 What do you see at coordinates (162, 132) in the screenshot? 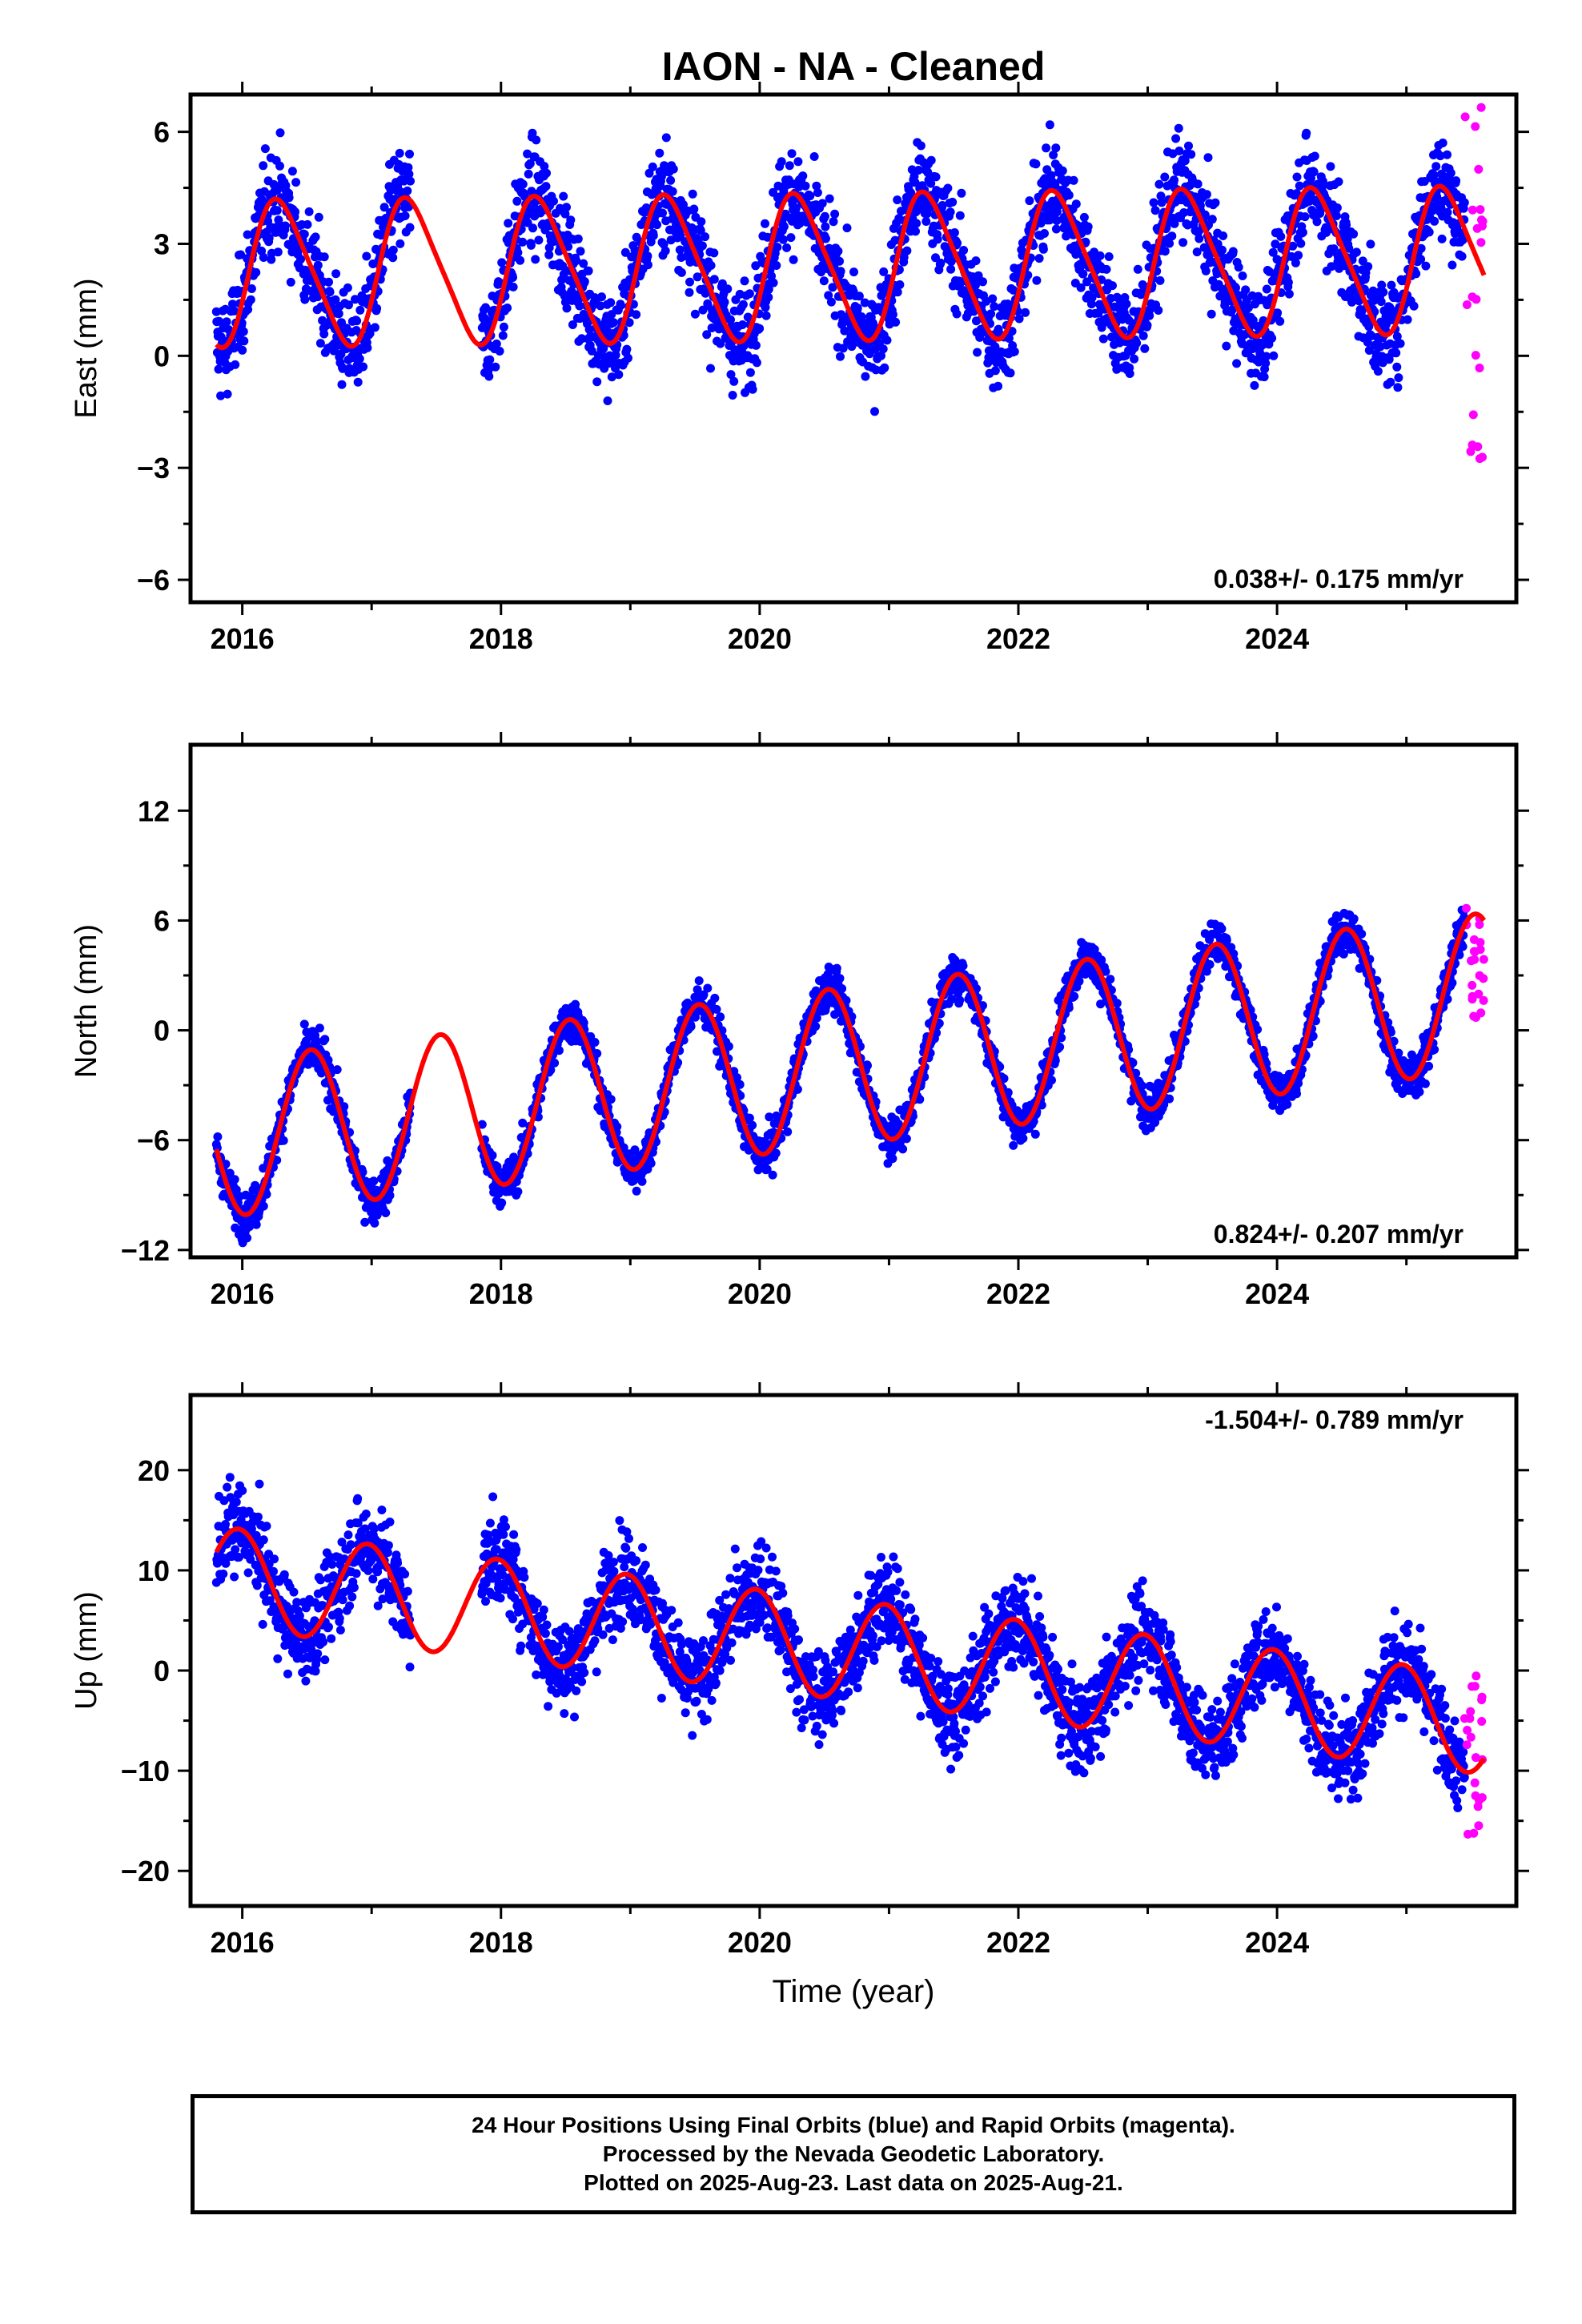
I see `y-tick-label: 6` at bounding box center [162, 132].